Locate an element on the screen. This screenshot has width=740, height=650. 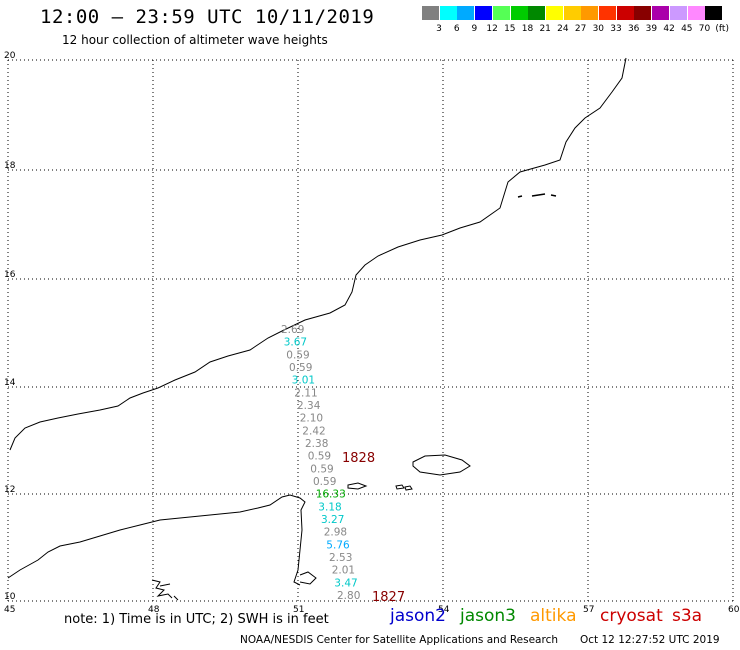
wave-height-value: 2.53 is located at coordinates (340, 558).